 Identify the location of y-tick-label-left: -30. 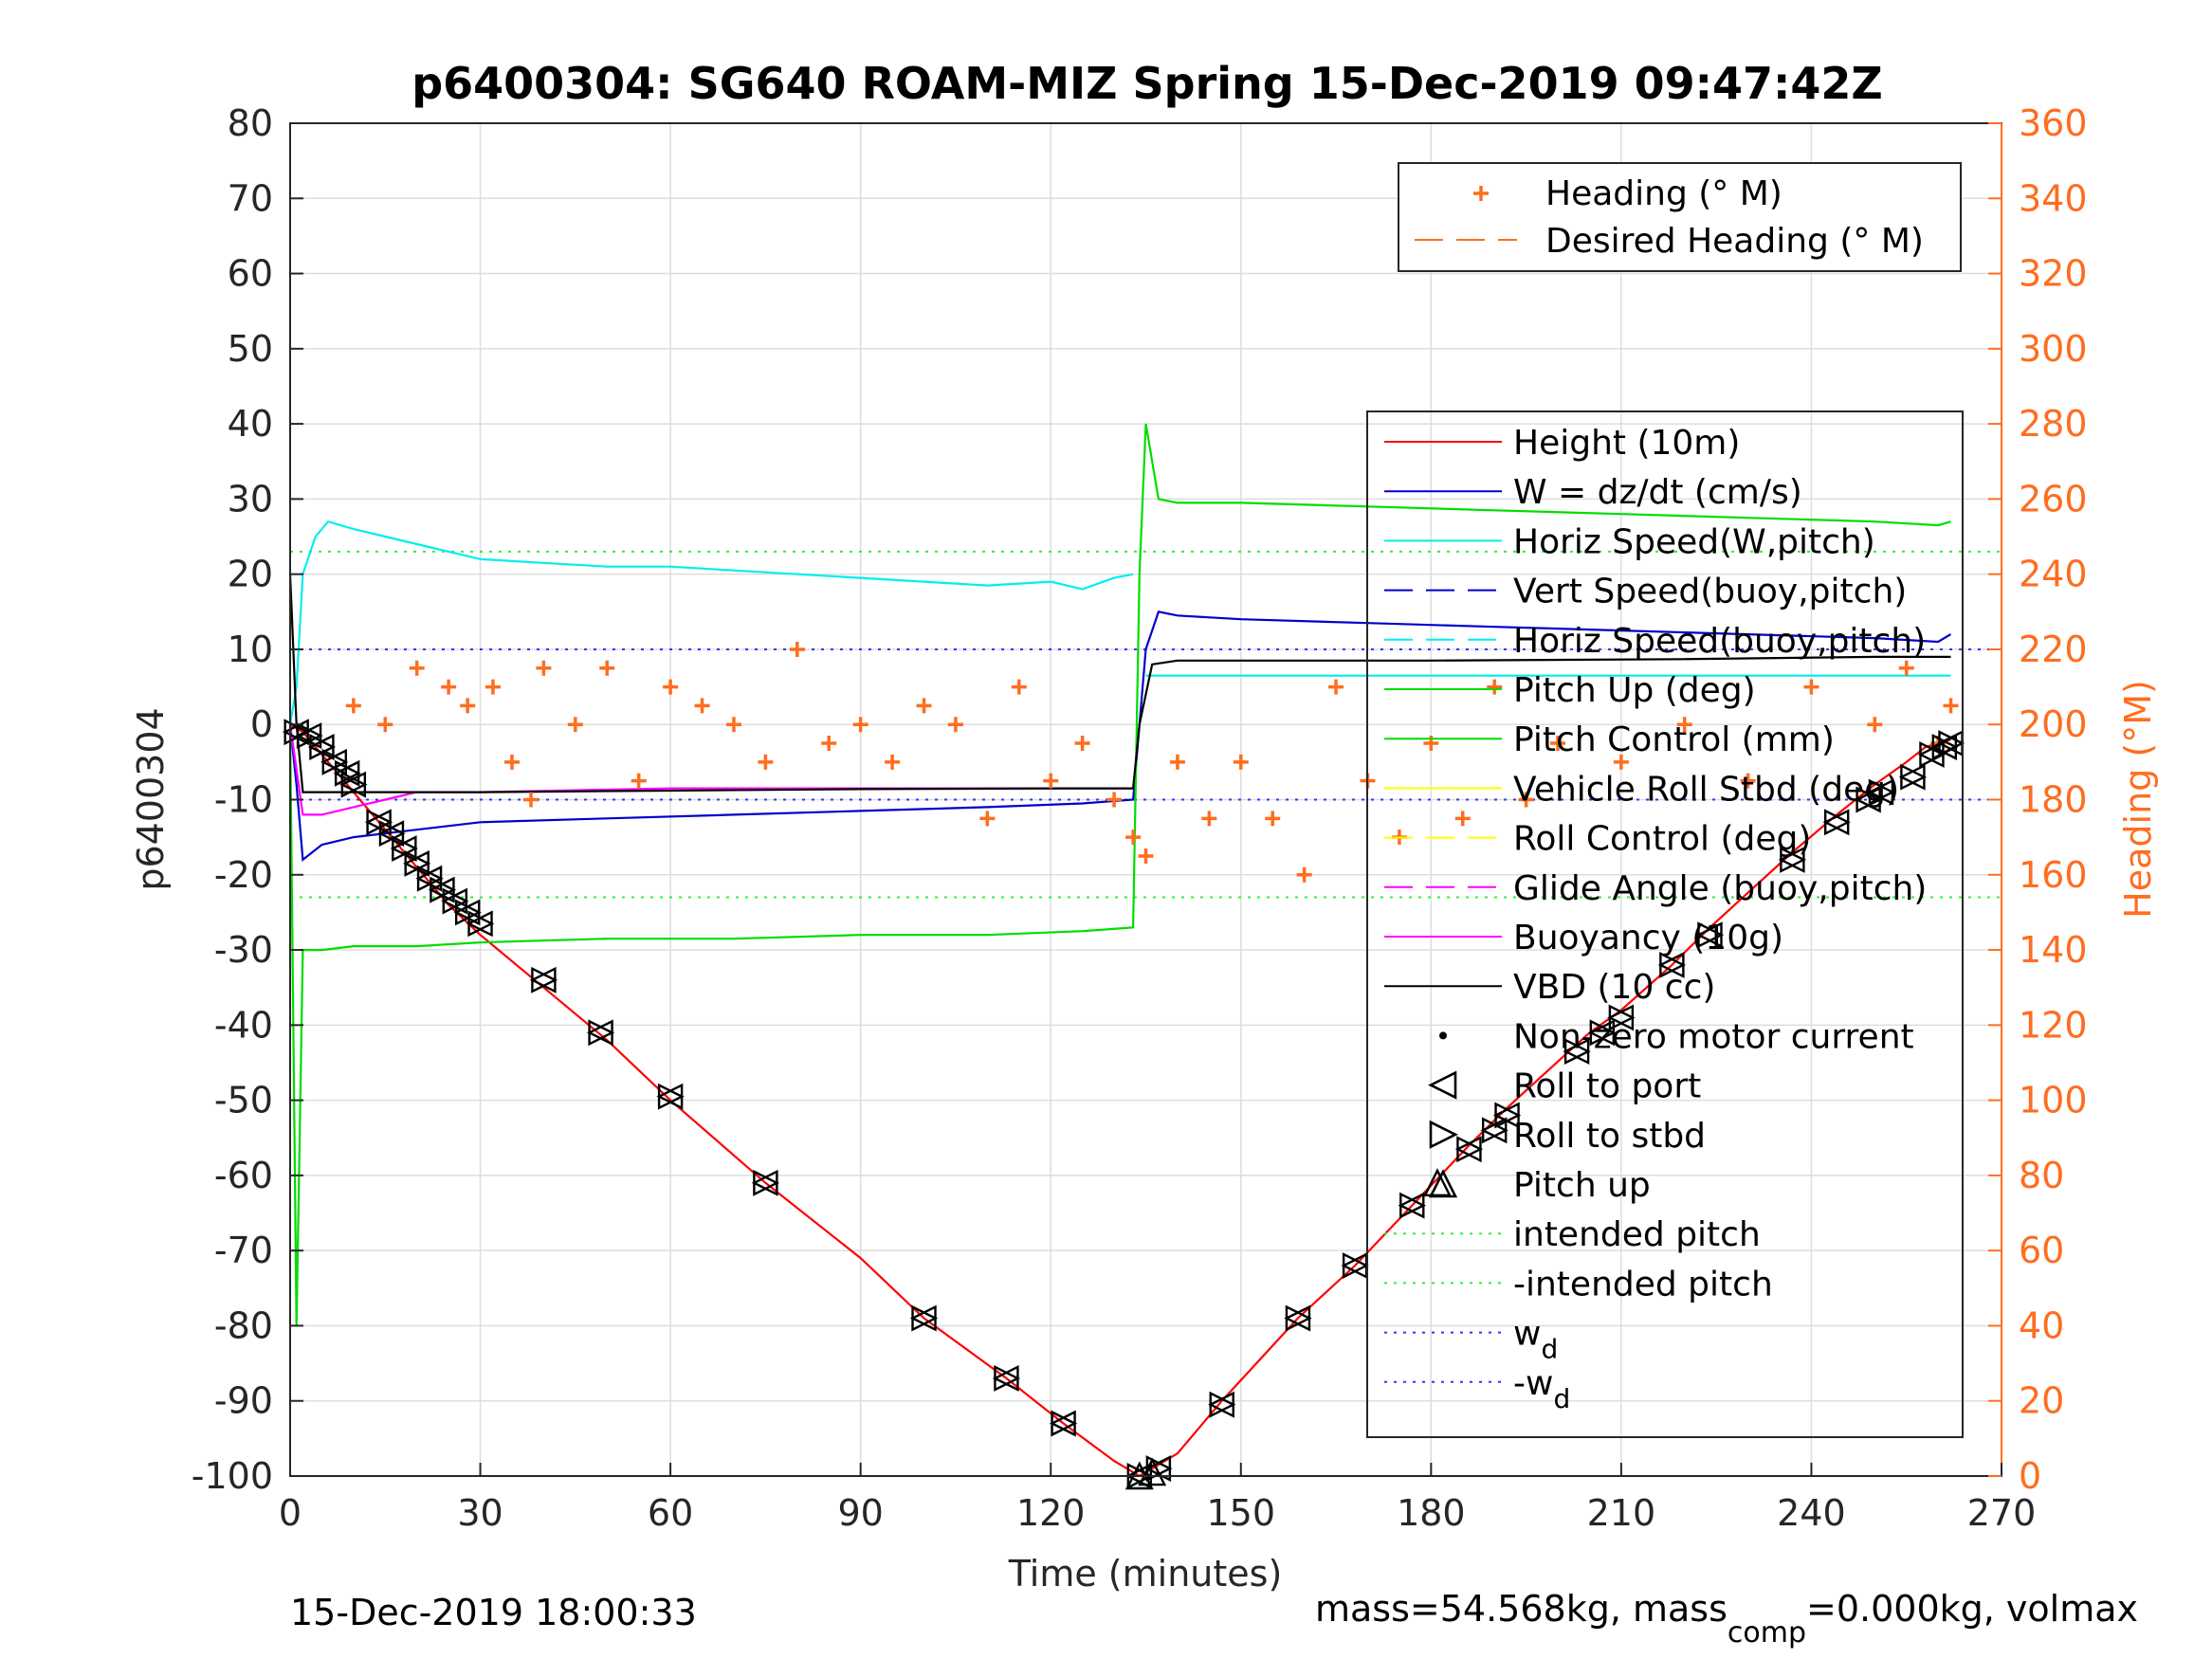
(243, 950).